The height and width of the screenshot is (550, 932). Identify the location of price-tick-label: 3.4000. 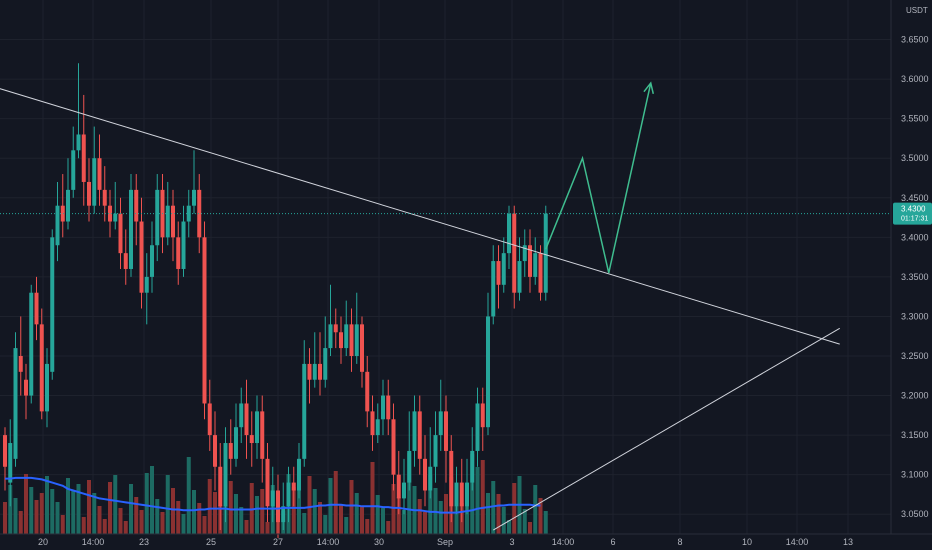
(915, 237).